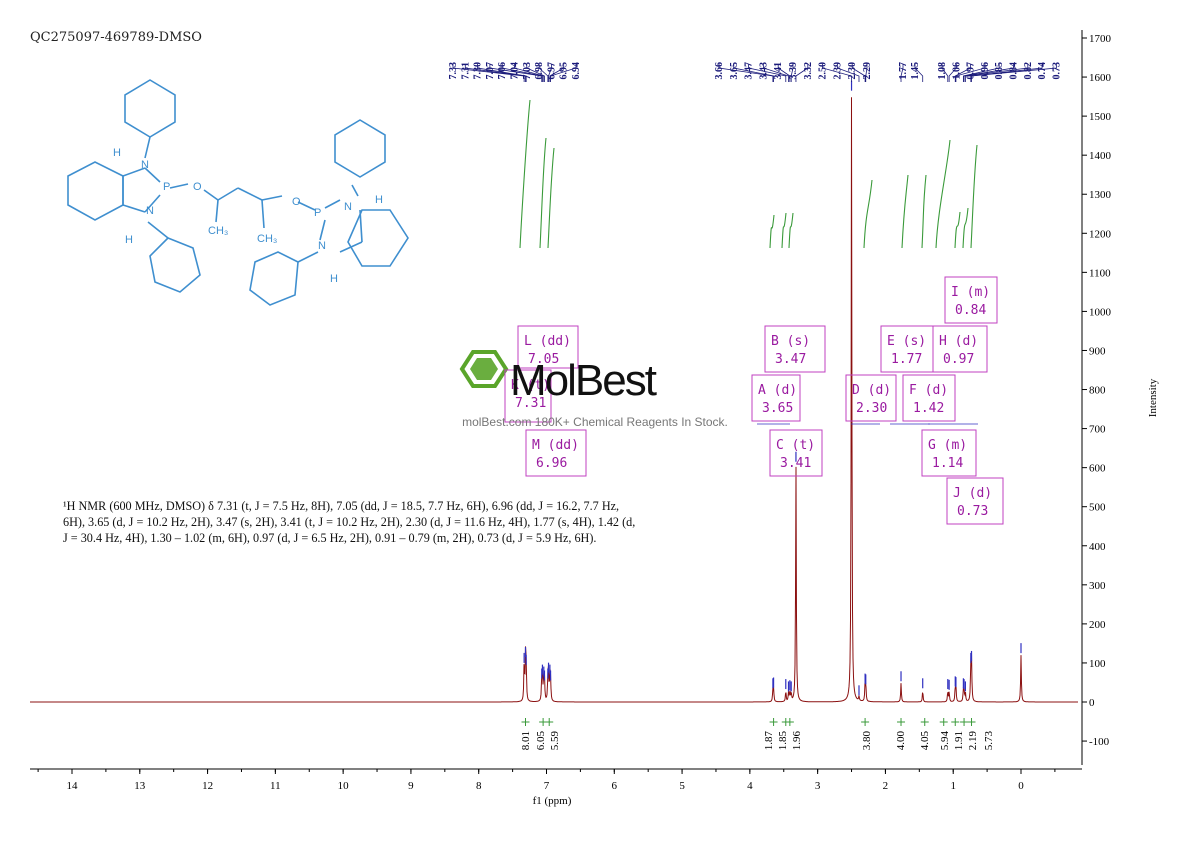 This screenshot has width=1190, height=841. What do you see at coordinates (453, 71) in the screenshot?
I see `peak-shift-label: 7.33` at bounding box center [453, 71].